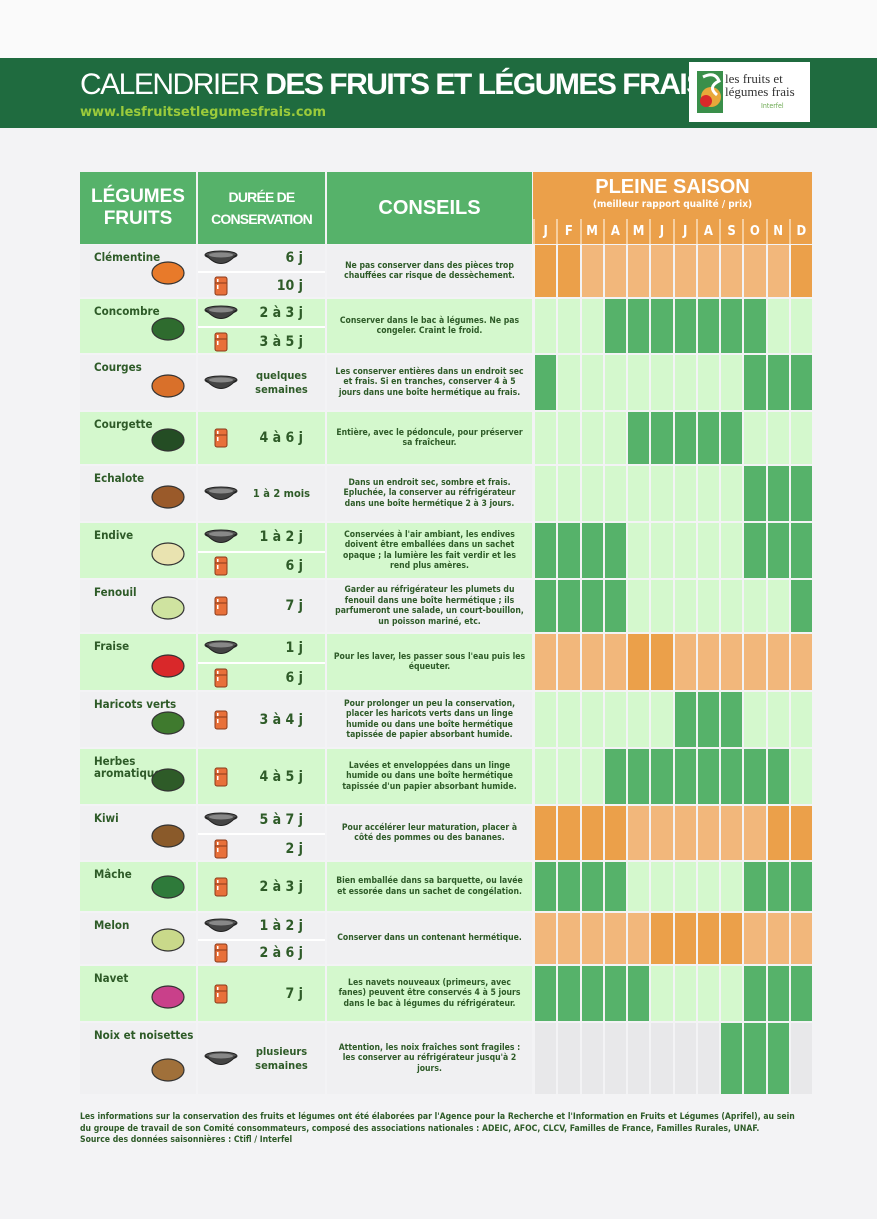 The height and width of the screenshot is (1219, 877). What do you see at coordinates (684, 231) in the screenshot?
I see `month-6: J` at bounding box center [684, 231].